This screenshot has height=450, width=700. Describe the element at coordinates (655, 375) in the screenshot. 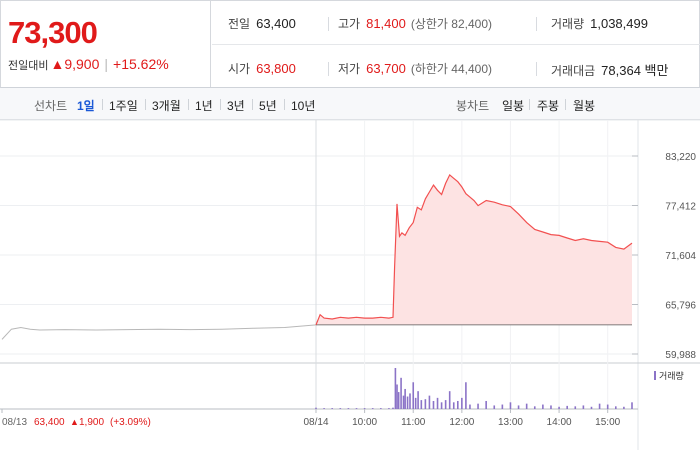

I see `volume-legend-swatch` at that location.